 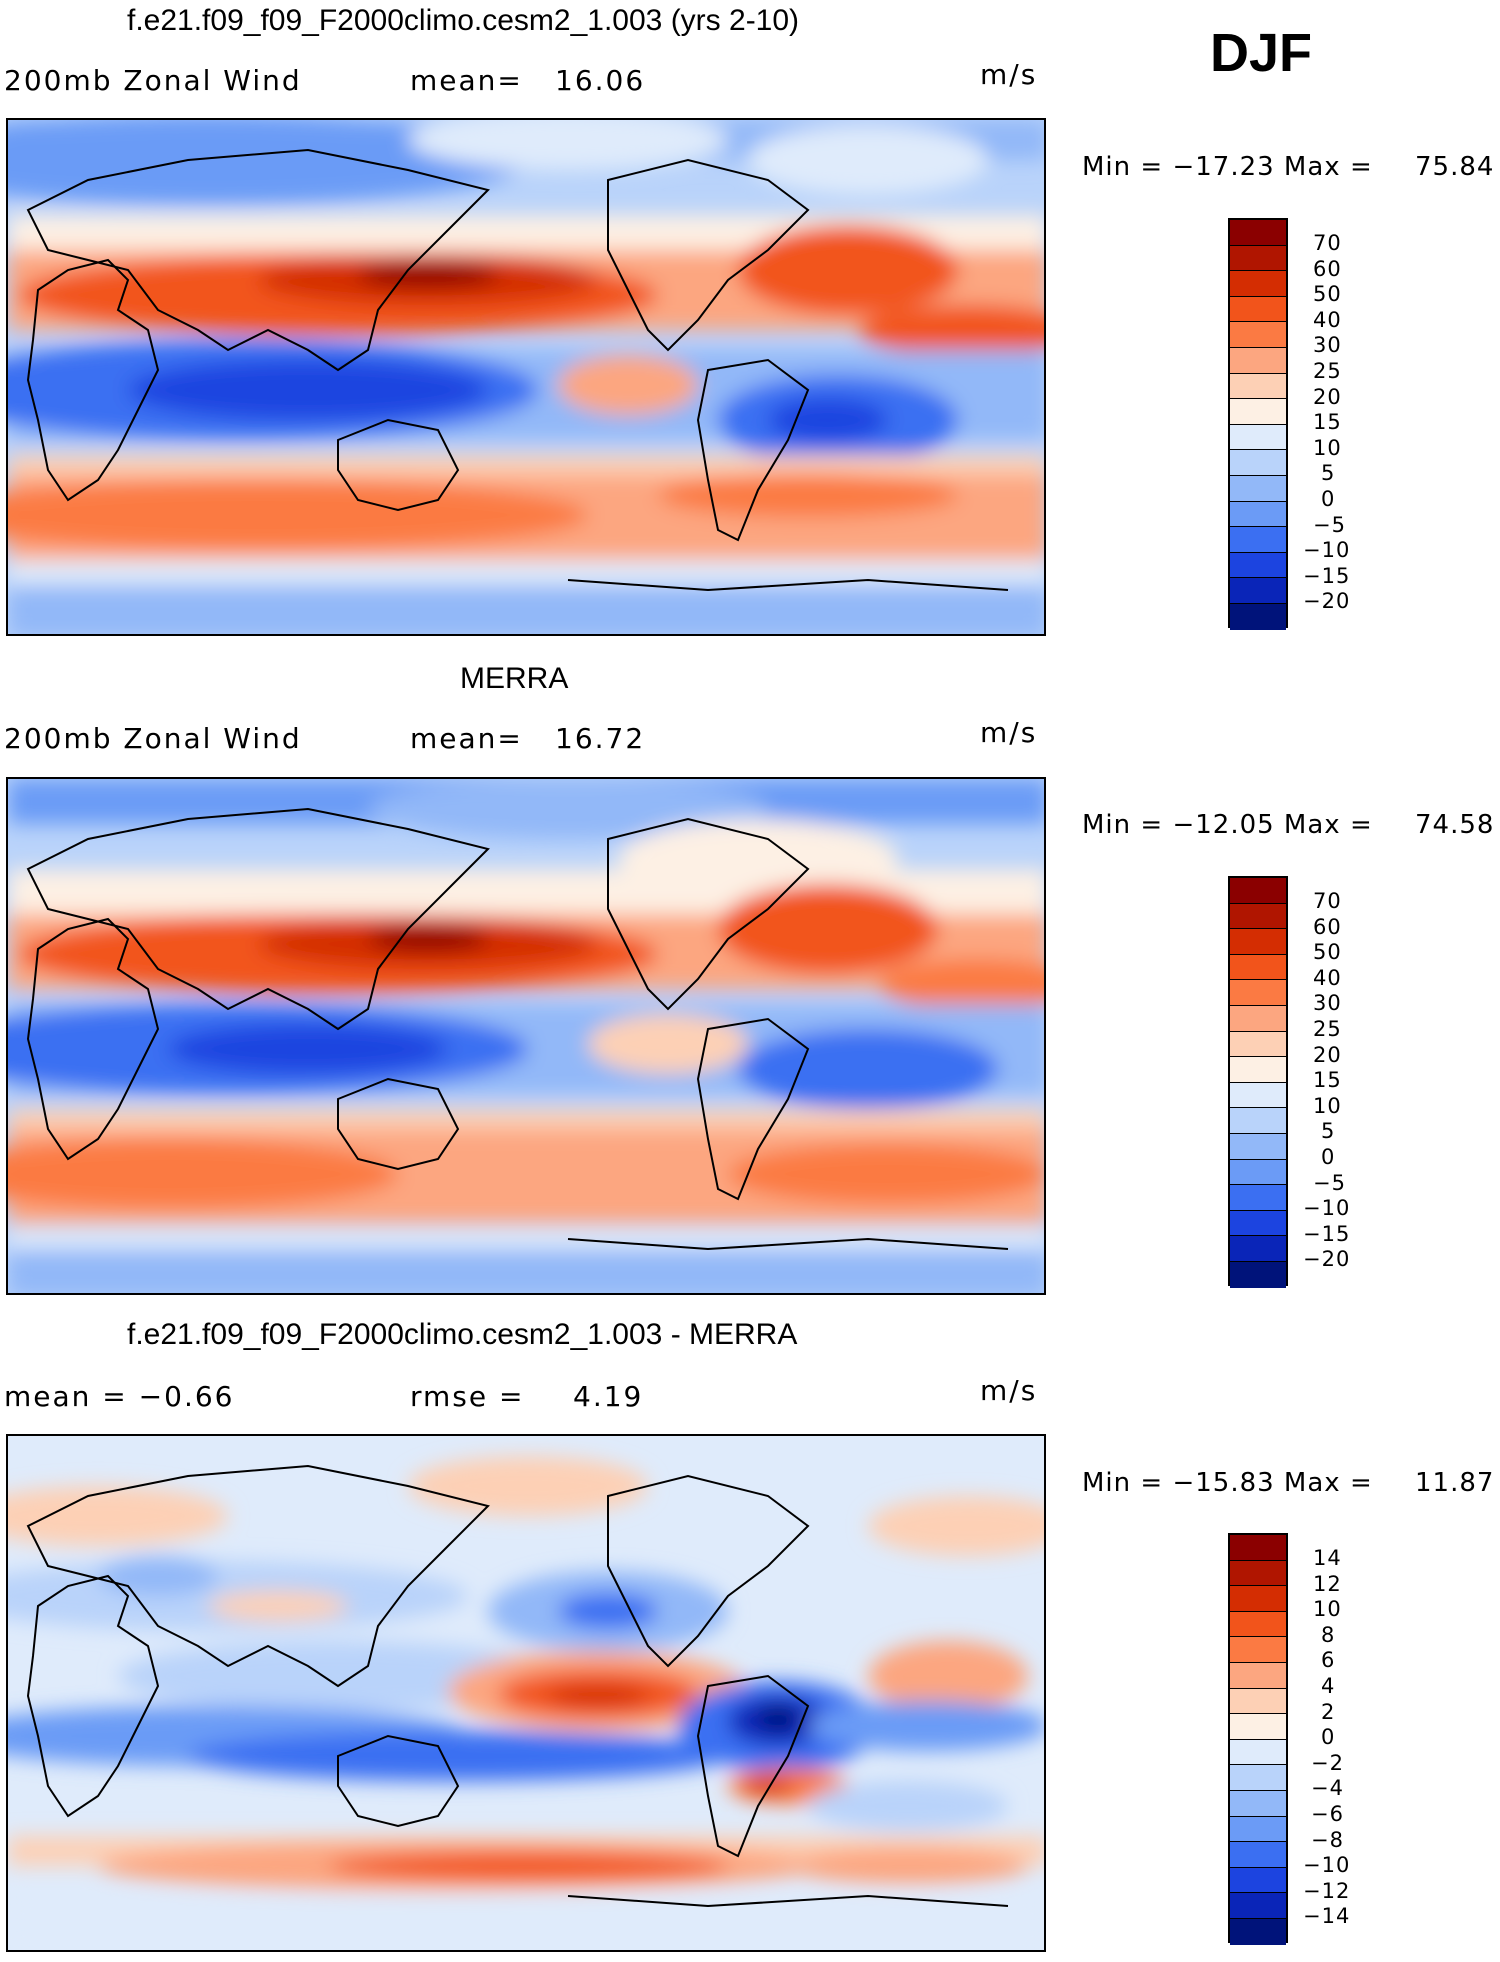 What do you see at coordinates (119, 1396) in the screenshot?
I see `panel-diff-mean-label: mean = −0.66` at bounding box center [119, 1396].